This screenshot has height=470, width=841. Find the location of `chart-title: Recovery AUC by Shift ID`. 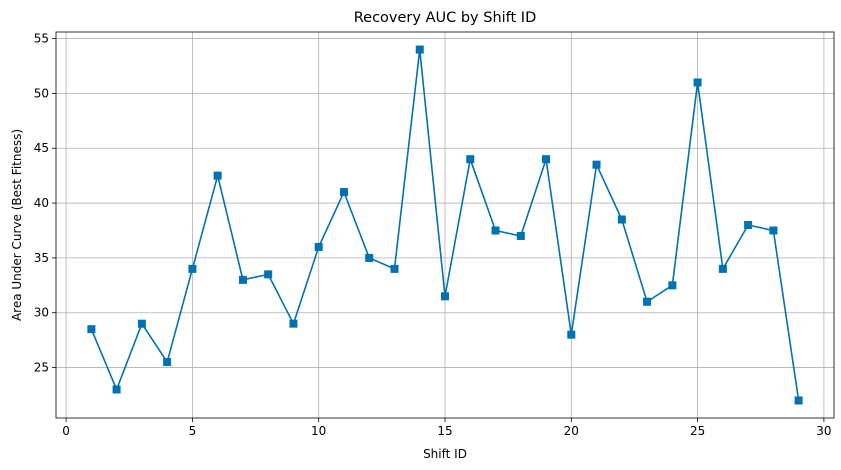

chart-title: Recovery AUC by Shift ID is located at coordinates (445, 18).